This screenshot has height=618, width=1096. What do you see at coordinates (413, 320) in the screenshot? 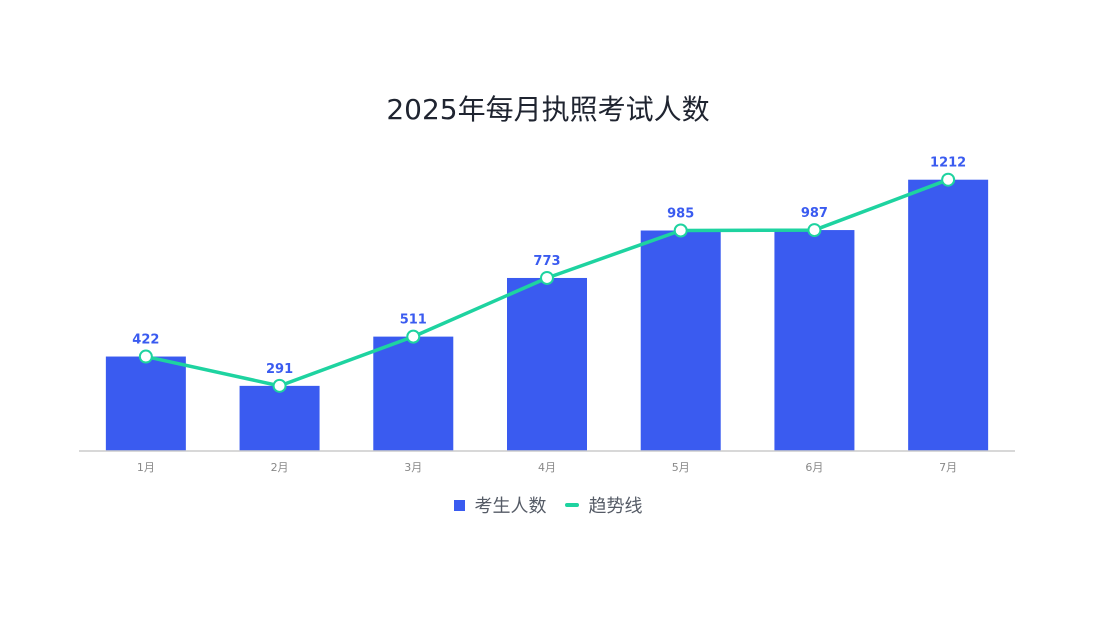
I see `data-label: 511` at bounding box center [413, 320].